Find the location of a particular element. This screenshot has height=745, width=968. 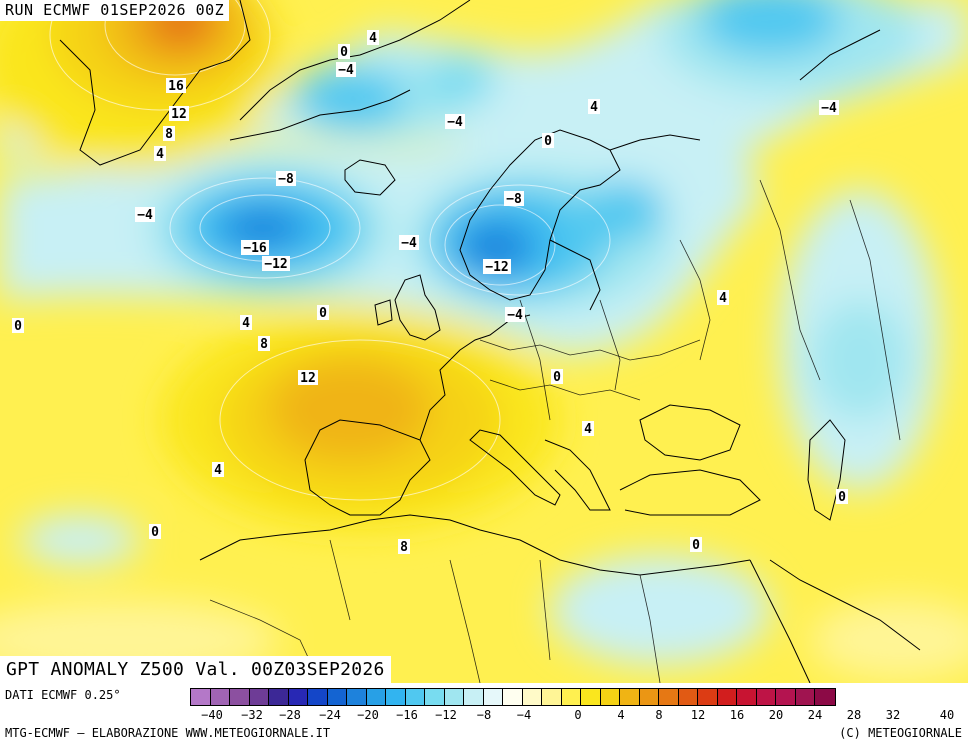

colorbar-tick-label: 8 is located at coordinates (659, 715).